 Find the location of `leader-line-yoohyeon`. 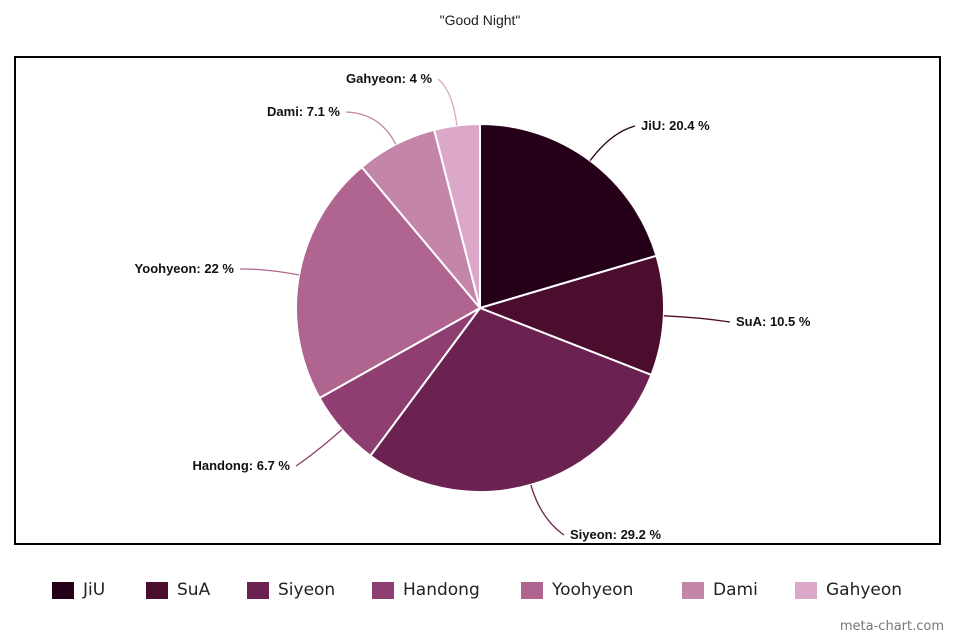

leader-line-yoohyeon is located at coordinates (269, 272).